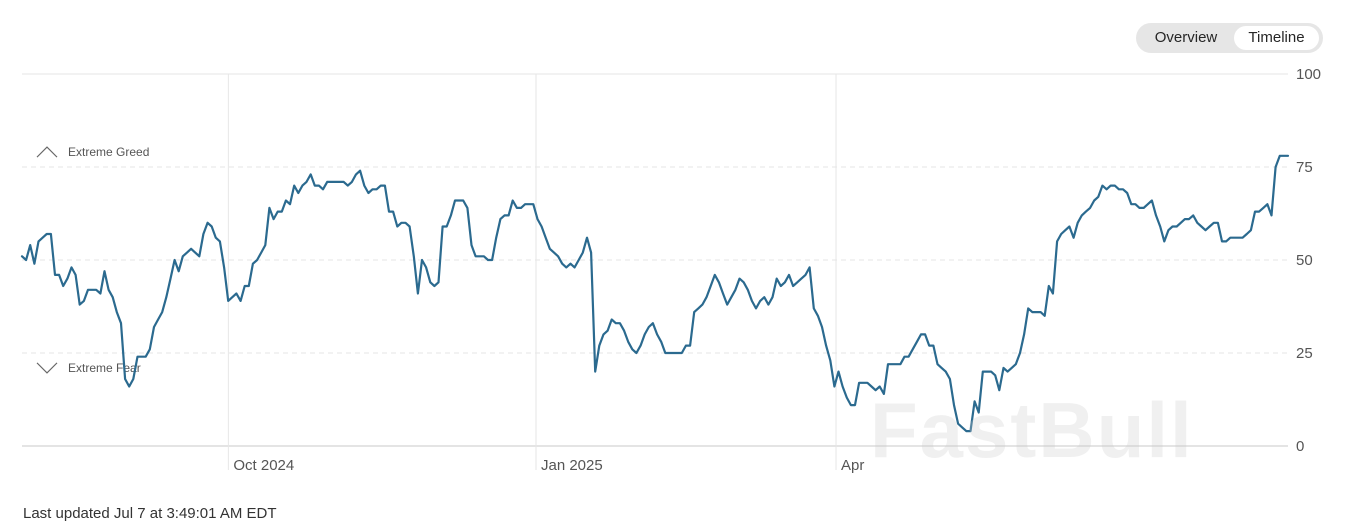 Image resolution: width=1349 pixels, height=530 pixels. What do you see at coordinates (1304, 167) in the screenshot?
I see `y-tick-label: 75` at bounding box center [1304, 167].